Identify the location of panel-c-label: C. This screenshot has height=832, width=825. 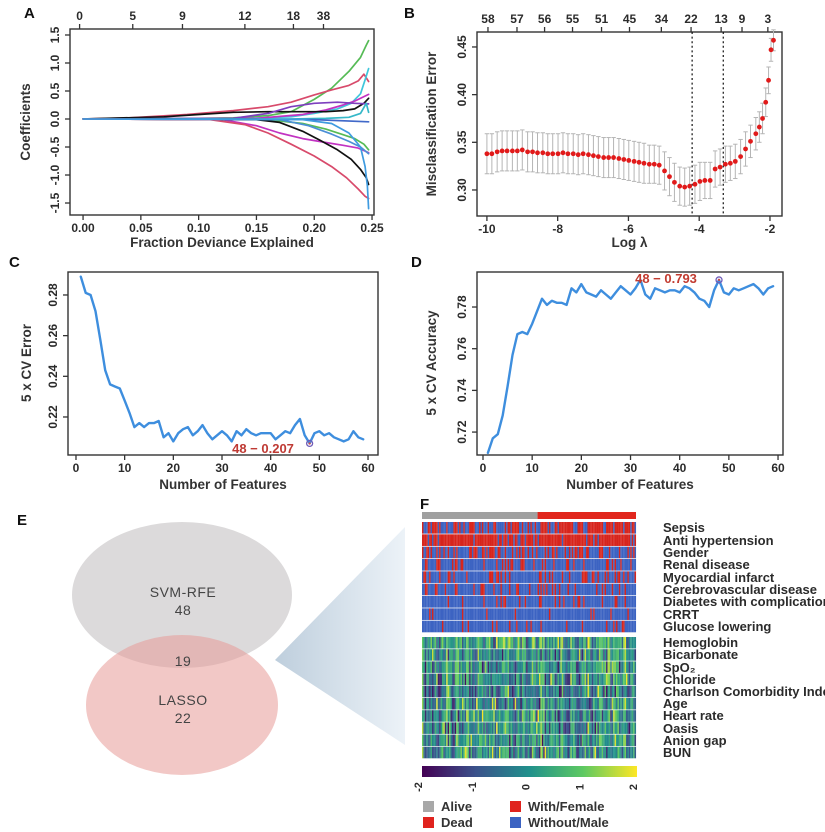
(14, 262).